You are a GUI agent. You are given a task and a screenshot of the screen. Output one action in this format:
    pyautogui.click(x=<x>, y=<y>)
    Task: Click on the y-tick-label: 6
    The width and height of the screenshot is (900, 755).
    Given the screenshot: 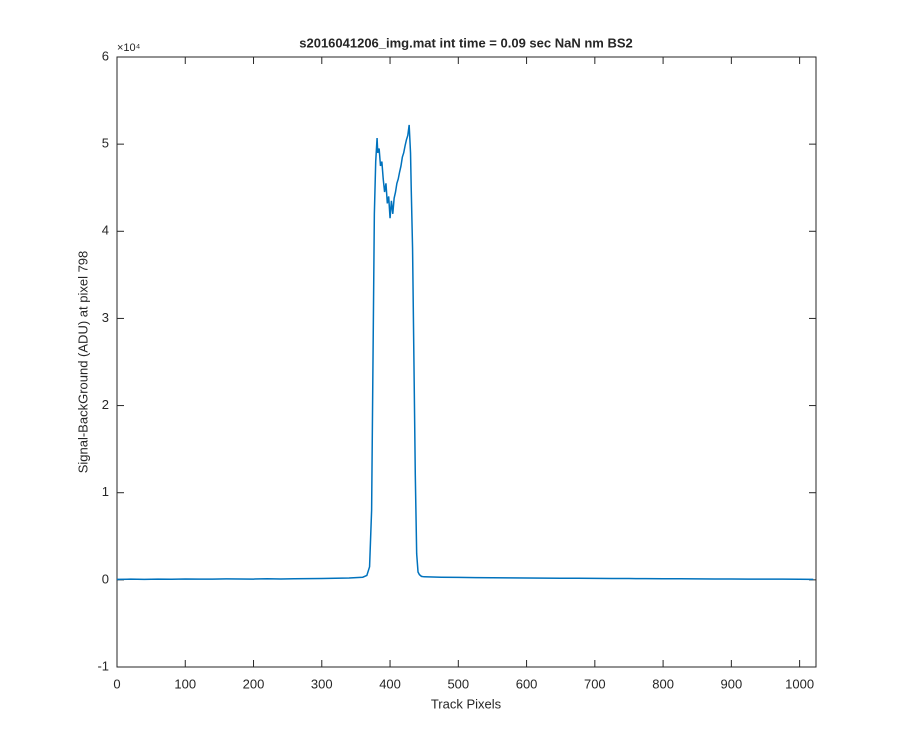 What is the action you would take?
    pyautogui.click(x=105, y=55)
    